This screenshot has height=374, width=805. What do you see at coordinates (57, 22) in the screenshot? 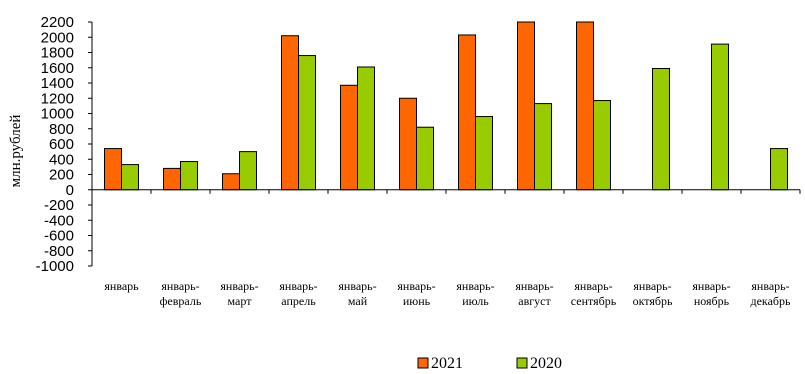
I see `y-tick-label: 2200` at bounding box center [57, 22].